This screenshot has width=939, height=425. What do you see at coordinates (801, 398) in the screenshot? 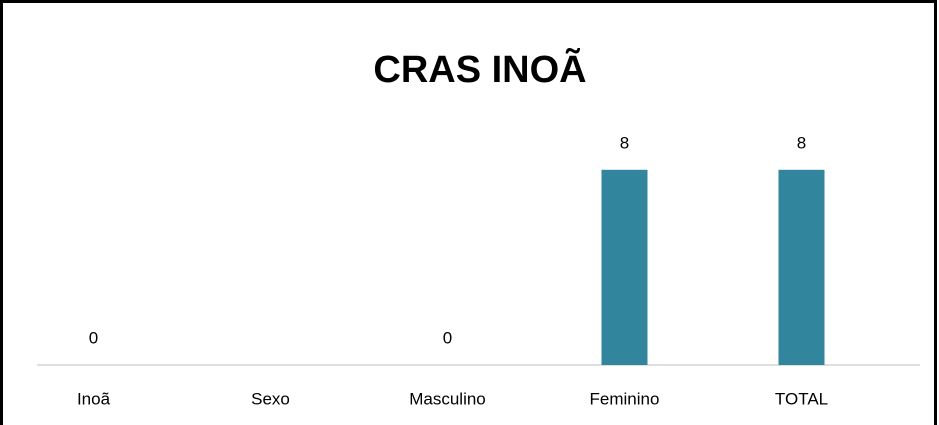
I see `x-tick-label: TOTAL` at bounding box center [801, 398].